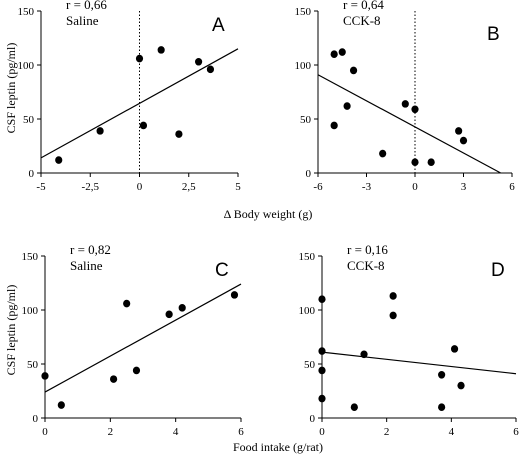 The height and width of the screenshot is (457, 520). I want to click on panel-c-x-tick-label: 2, so click(111, 432).